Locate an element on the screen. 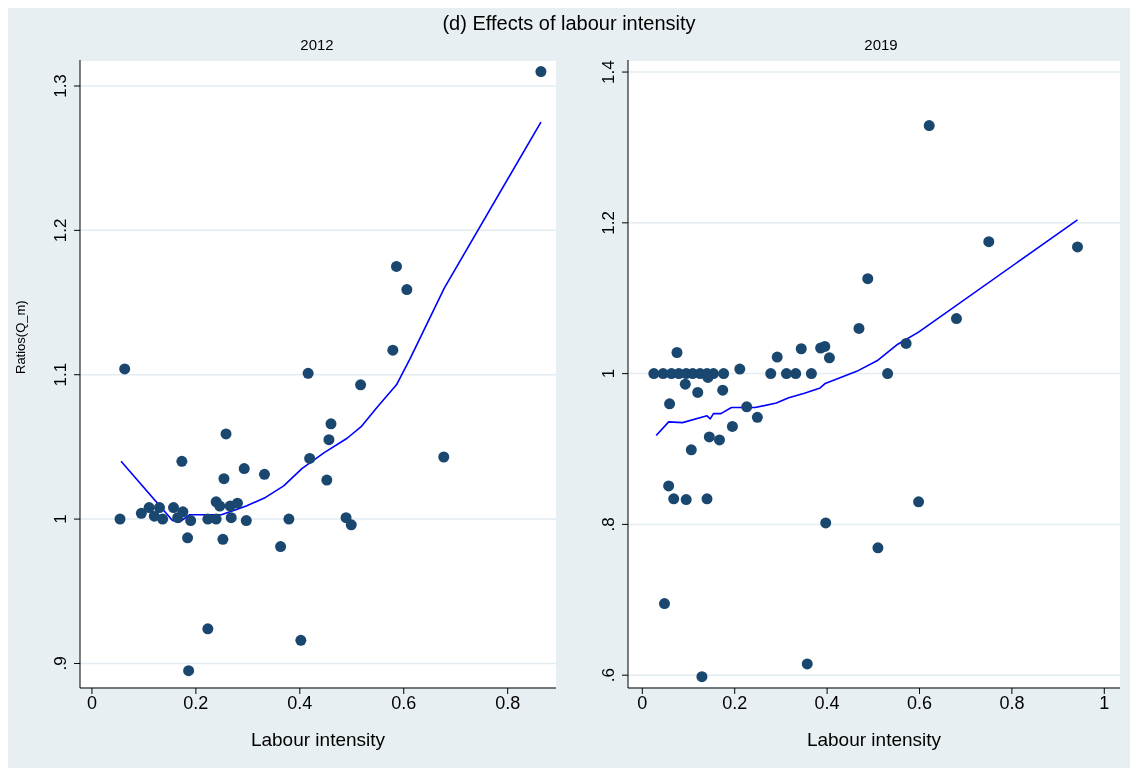 This screenshot has height=782, width=1138. y-tick-label: 1.4 is located at coordinates (608, 72).